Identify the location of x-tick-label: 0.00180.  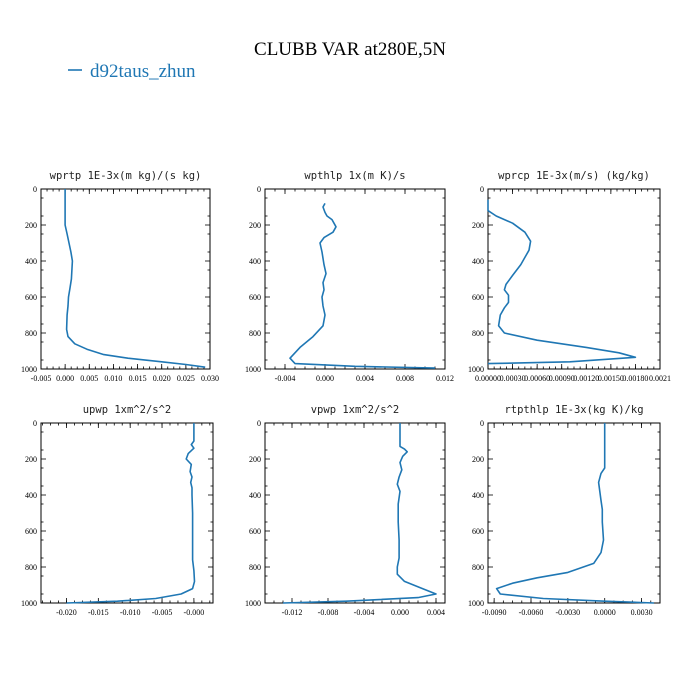
(635, 378).